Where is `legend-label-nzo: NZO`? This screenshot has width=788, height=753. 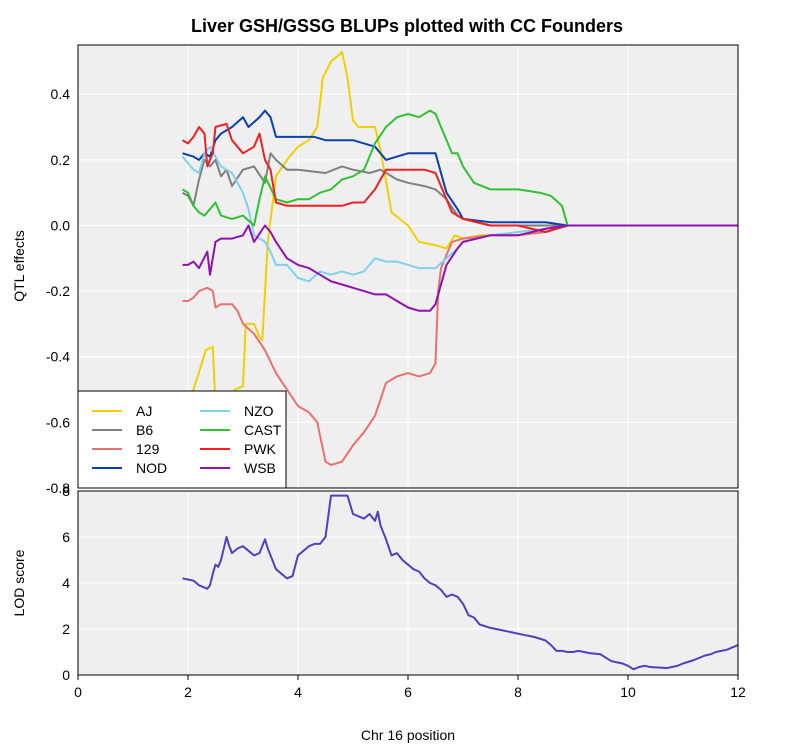
legend-label-nzo: NZO is located at coordinates (259, 411).